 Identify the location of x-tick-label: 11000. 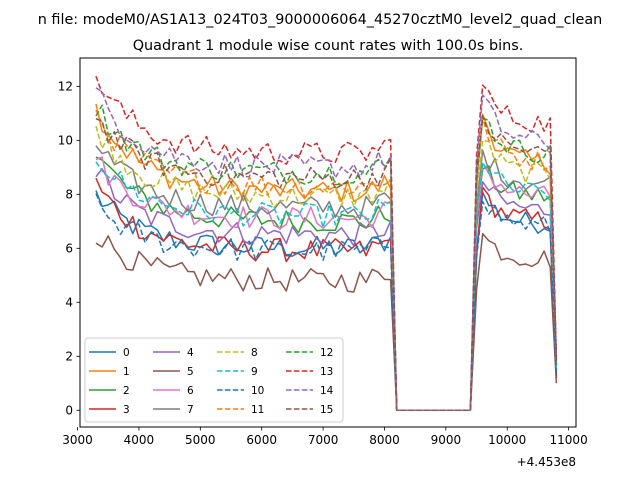
(569, 440).